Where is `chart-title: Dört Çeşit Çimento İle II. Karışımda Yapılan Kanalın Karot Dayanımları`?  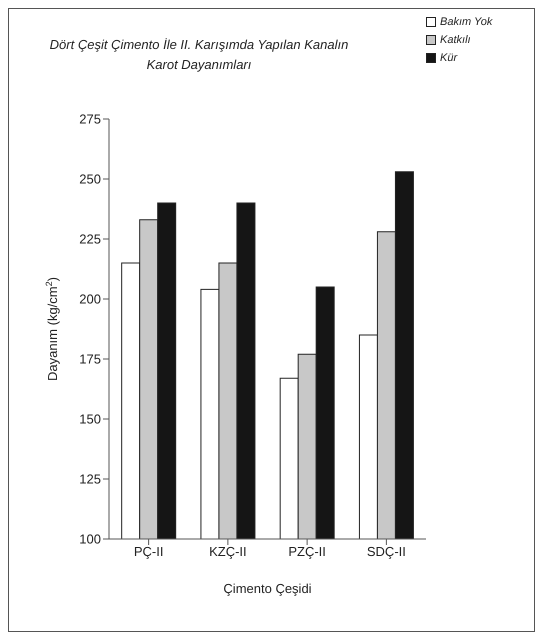
chart-title: Dört Çeşit Çimento İle II. Karışımda Yapılan Kanalın Karot Dayanımları is located at coordinates (199, 55).